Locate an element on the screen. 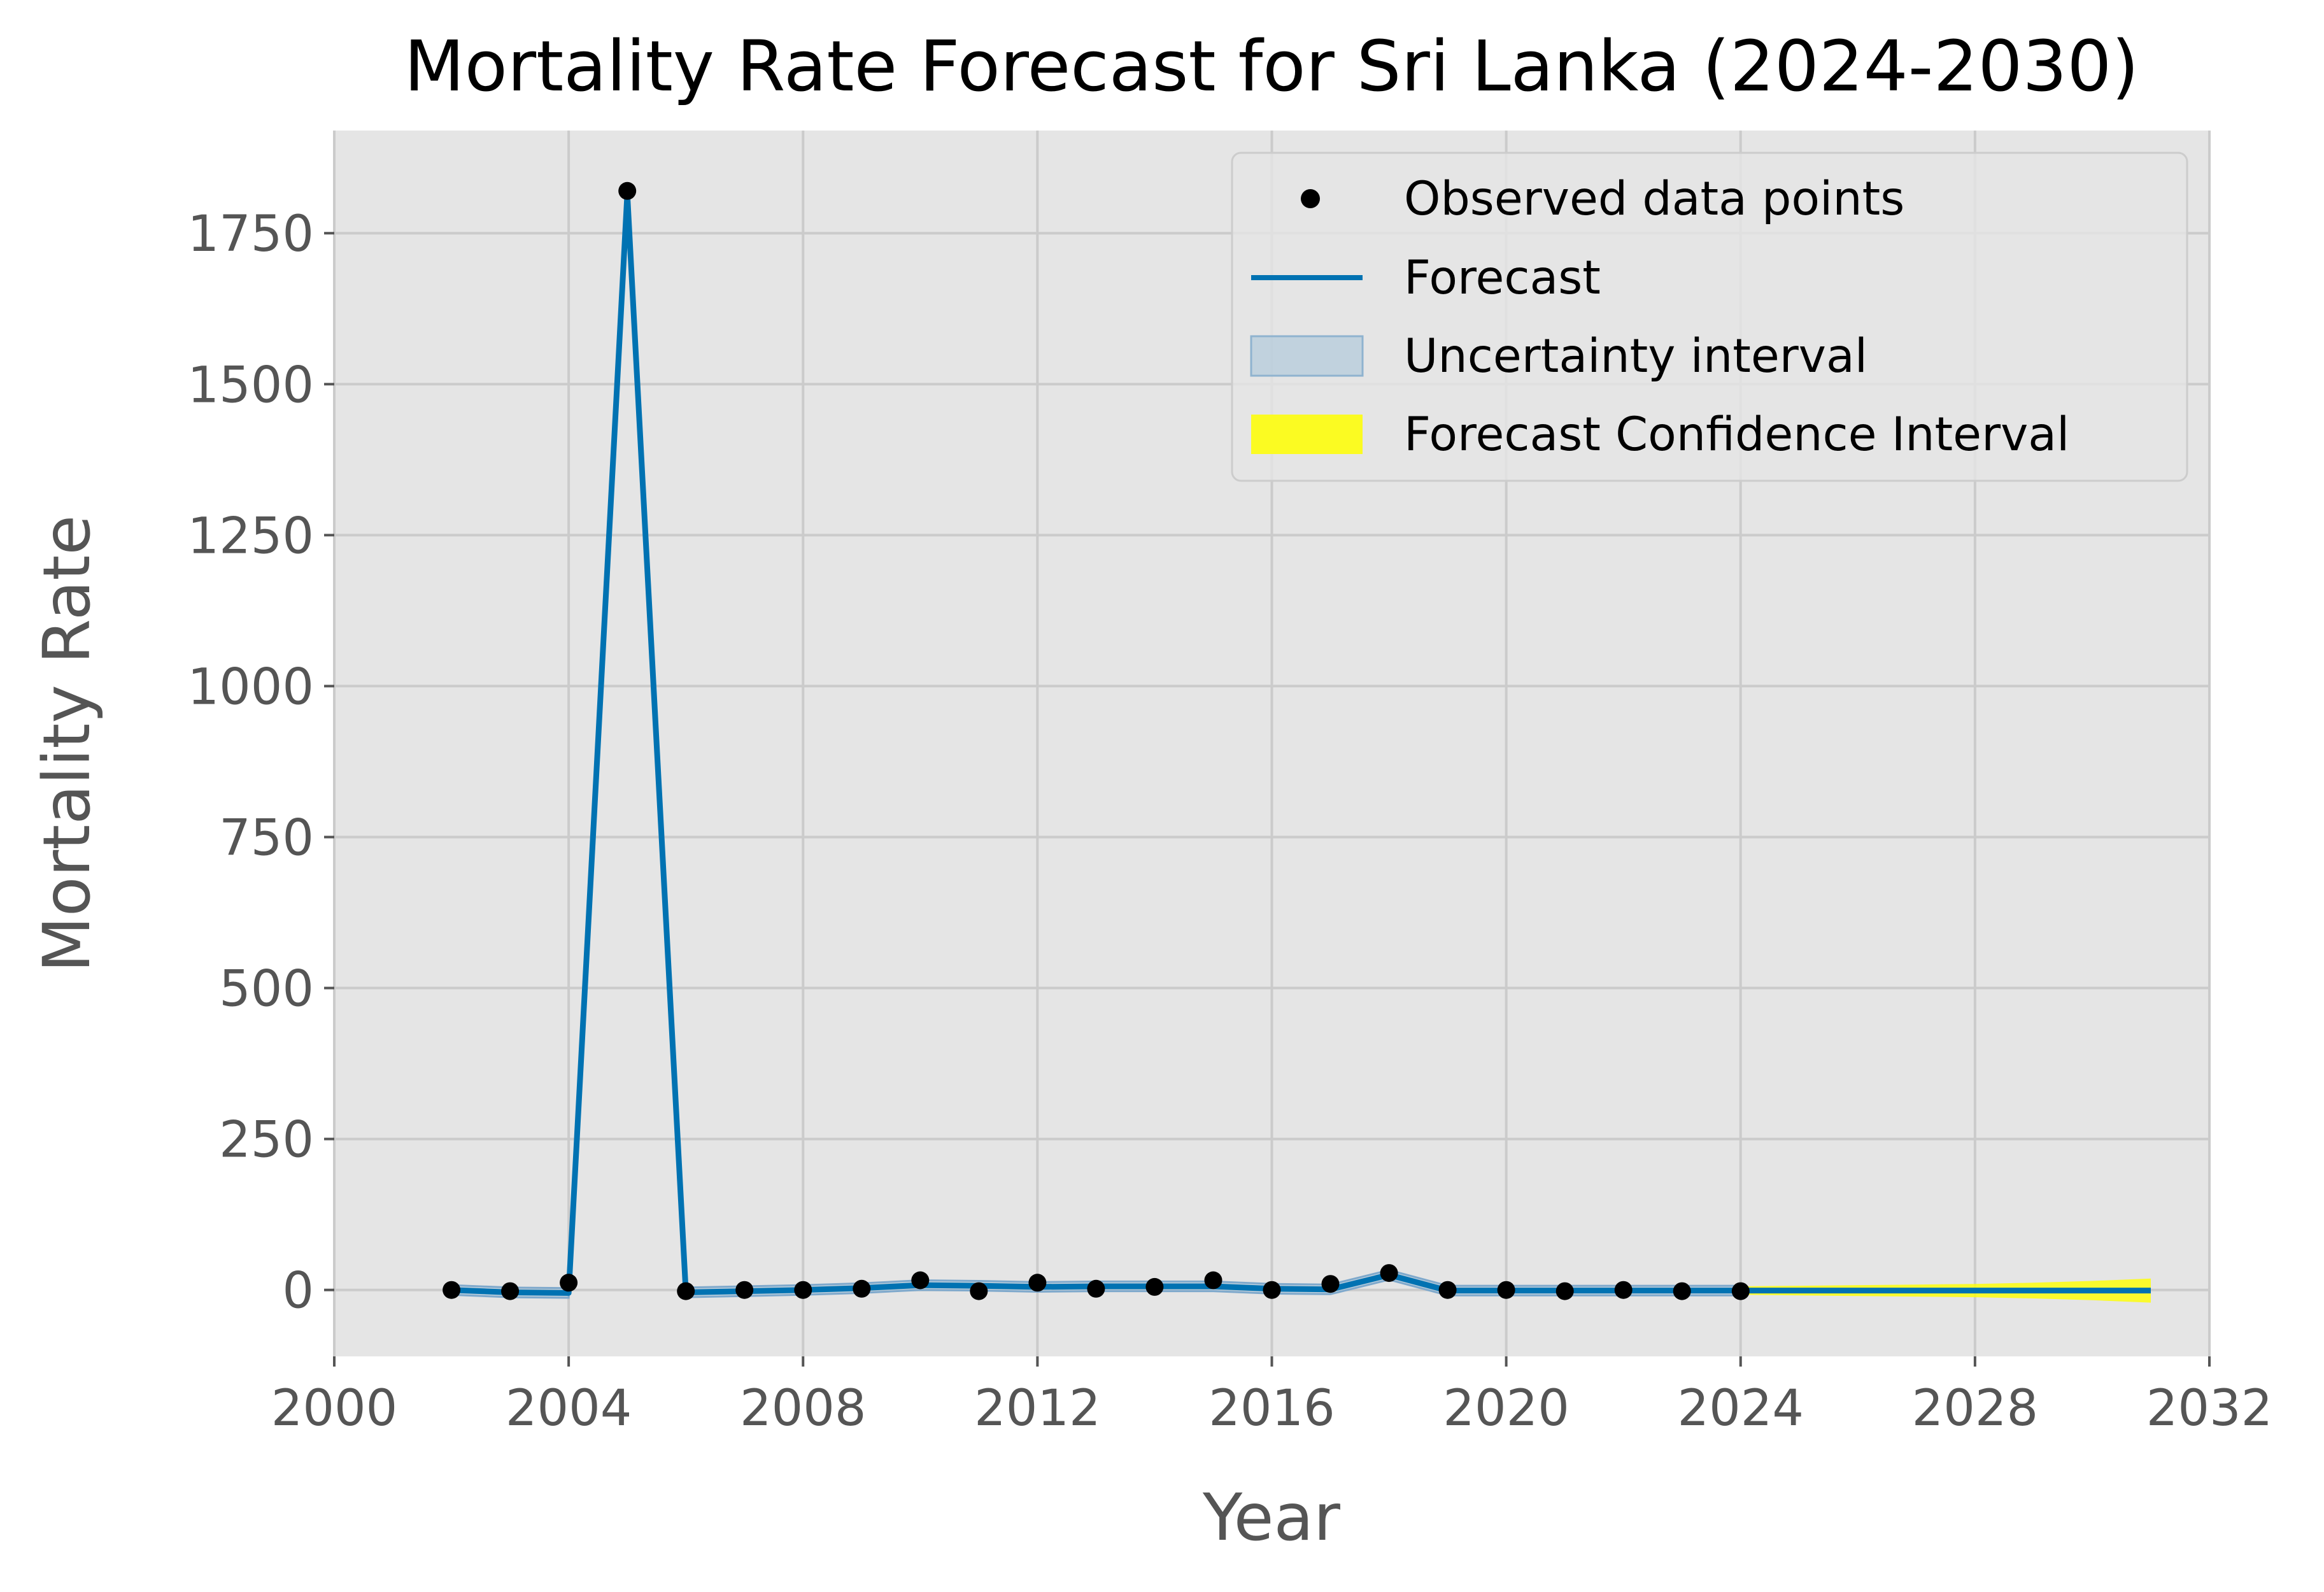  legend-confidence-label: Forecast Confidence Interval is located at coordinates (1736, 435).